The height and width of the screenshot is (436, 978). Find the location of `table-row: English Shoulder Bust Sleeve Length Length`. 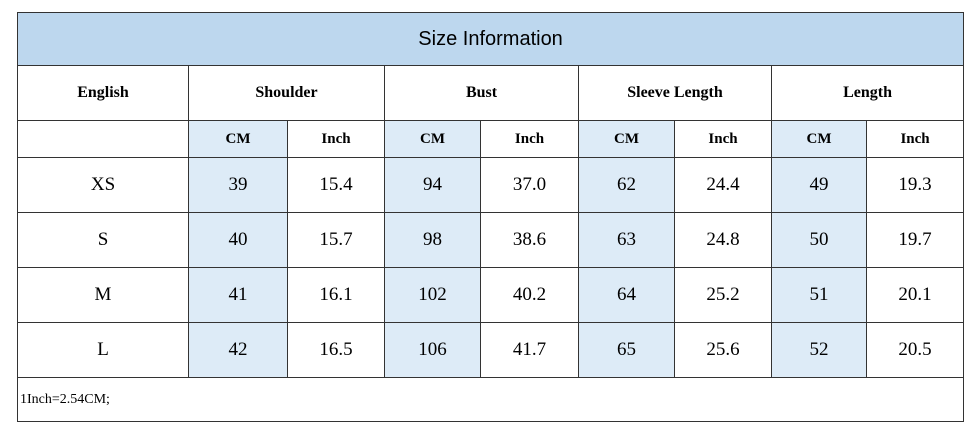

table-row: English Shoulder Bust Sleeve Length Length is located at coordinates (491, 93).